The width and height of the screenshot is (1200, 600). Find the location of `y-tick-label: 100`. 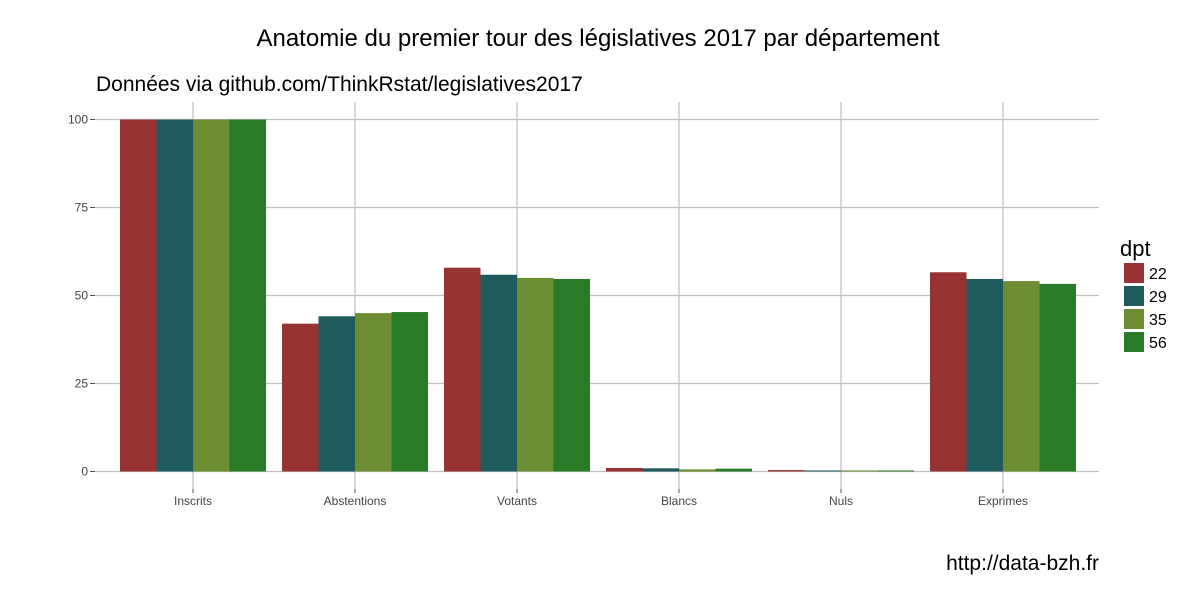

y-tick-label: 100 is located at coordinates (78, 120).